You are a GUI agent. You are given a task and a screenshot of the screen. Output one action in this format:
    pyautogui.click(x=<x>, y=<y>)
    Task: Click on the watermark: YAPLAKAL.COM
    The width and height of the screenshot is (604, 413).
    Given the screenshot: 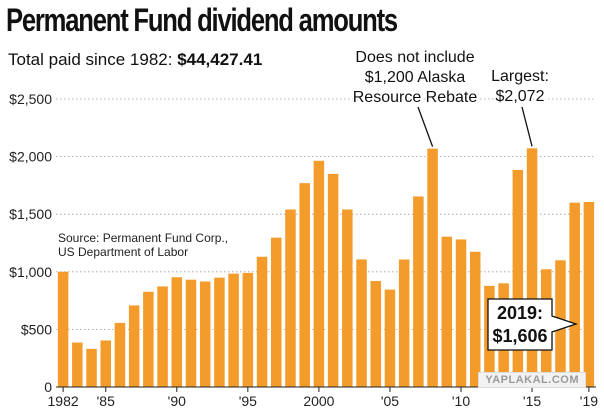 What is the action you would take?
    pyautogui.click(x=532, y=380)
    